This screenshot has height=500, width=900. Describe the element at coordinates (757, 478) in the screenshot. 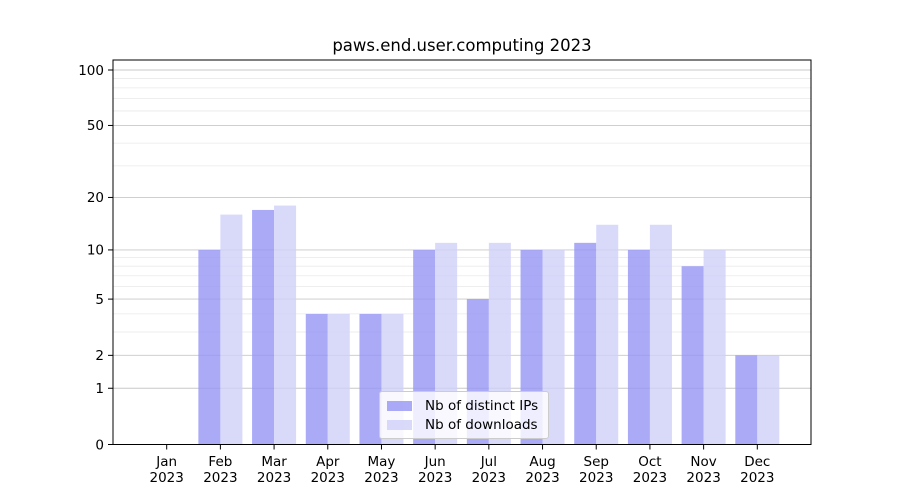

I see `x-tick-label-year-dec: 2023` at that location.